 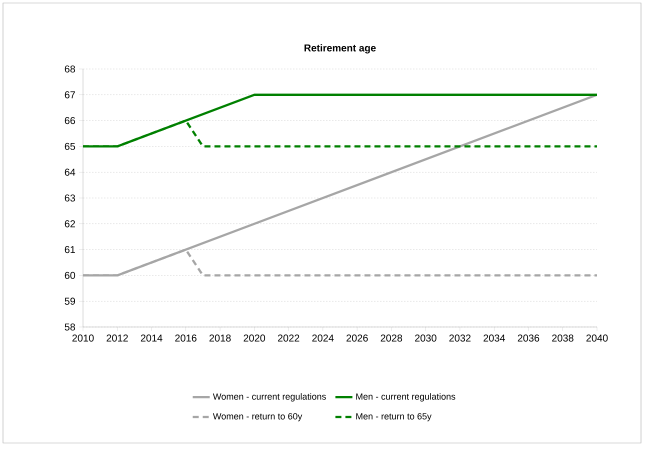 What do you see at coordinates (394, 417) in the screenshot?
I see `legend-label: Men - return to 65y` at bounding box center [394, 417].